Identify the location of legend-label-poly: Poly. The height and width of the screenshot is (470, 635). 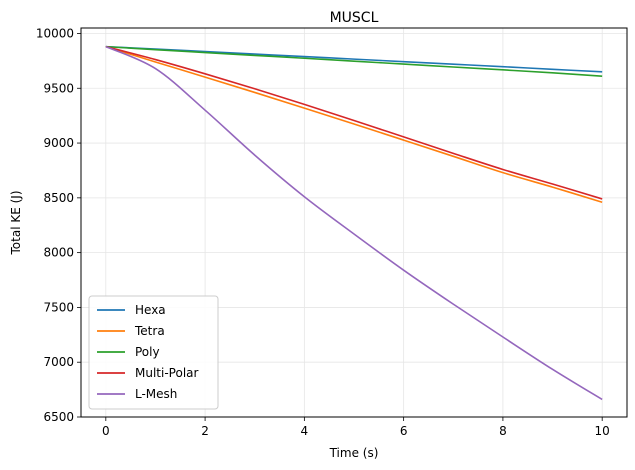
(147, 352).